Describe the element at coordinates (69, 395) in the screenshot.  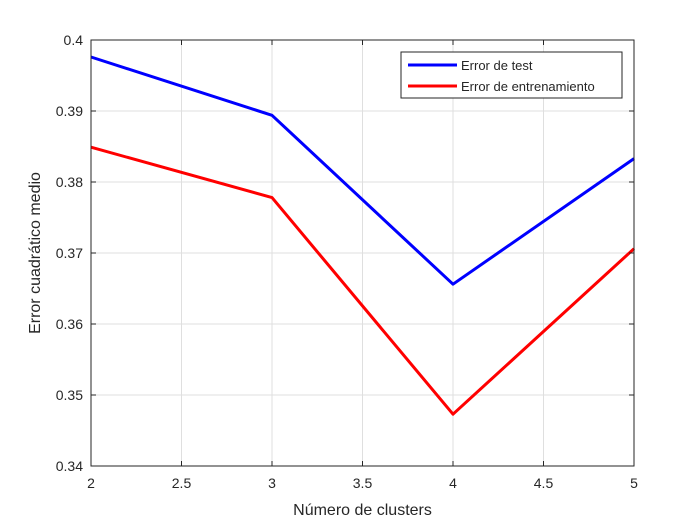
I see `y-tick-label: 0.35` at that location.